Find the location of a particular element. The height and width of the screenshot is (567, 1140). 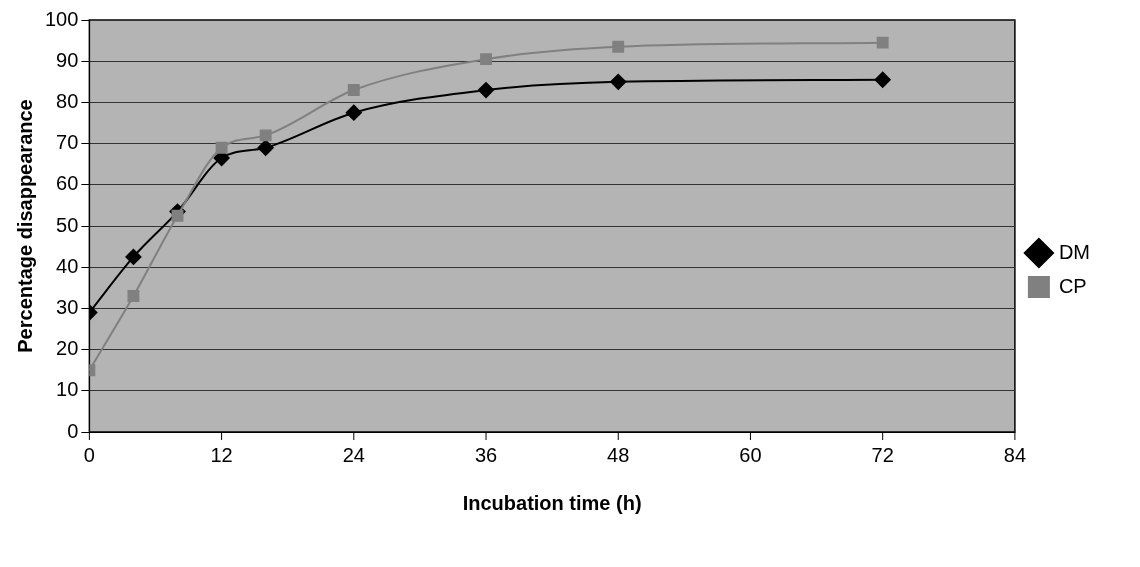

y-axis-title: Percentage disappearance is located at coordinates (24, 226).